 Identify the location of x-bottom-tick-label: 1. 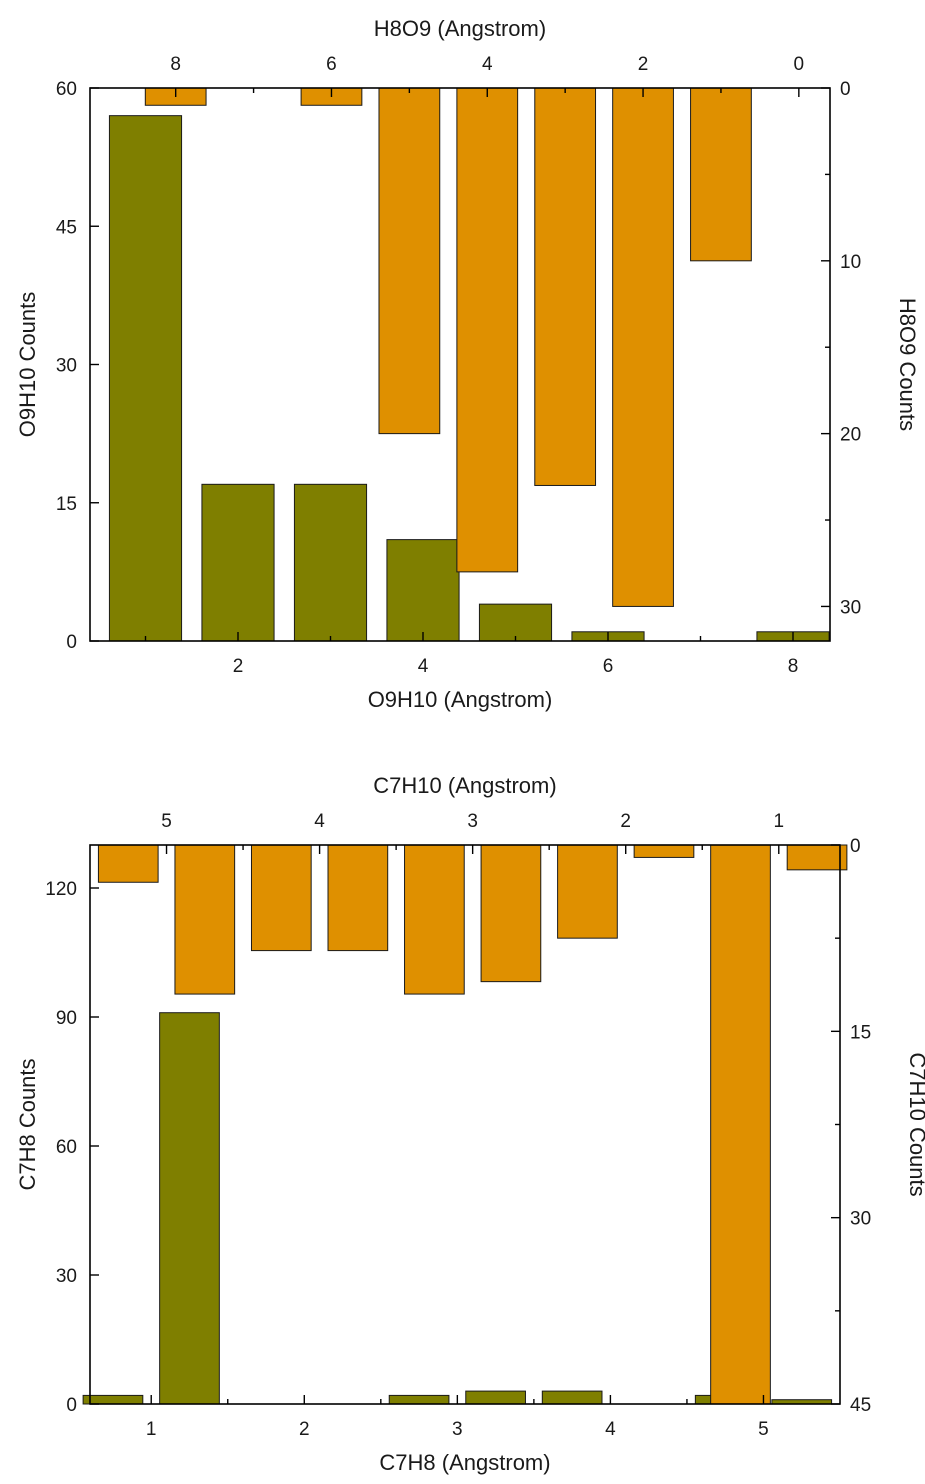
(151, 1429).